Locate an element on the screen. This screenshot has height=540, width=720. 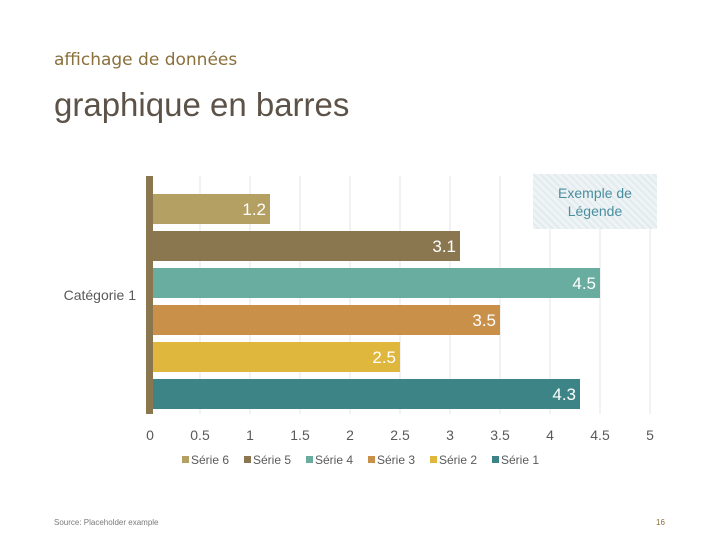
legend-label: Série 2 is located at coordinates (458, 460).